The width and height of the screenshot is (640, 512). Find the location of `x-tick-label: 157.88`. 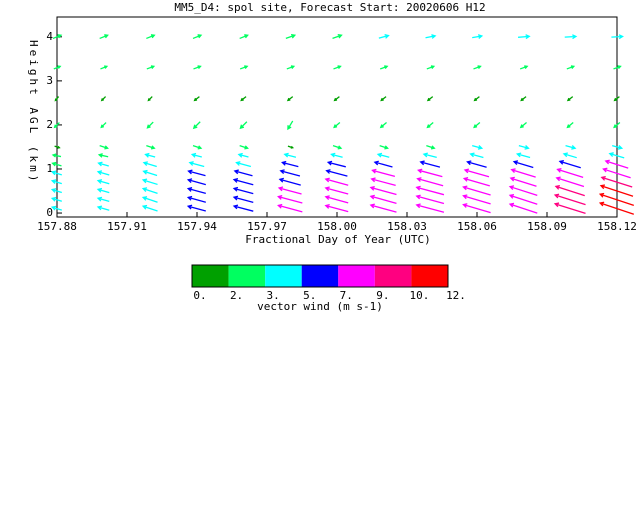

x-tick-label: 157.88 is located at coordinates (57, 226).